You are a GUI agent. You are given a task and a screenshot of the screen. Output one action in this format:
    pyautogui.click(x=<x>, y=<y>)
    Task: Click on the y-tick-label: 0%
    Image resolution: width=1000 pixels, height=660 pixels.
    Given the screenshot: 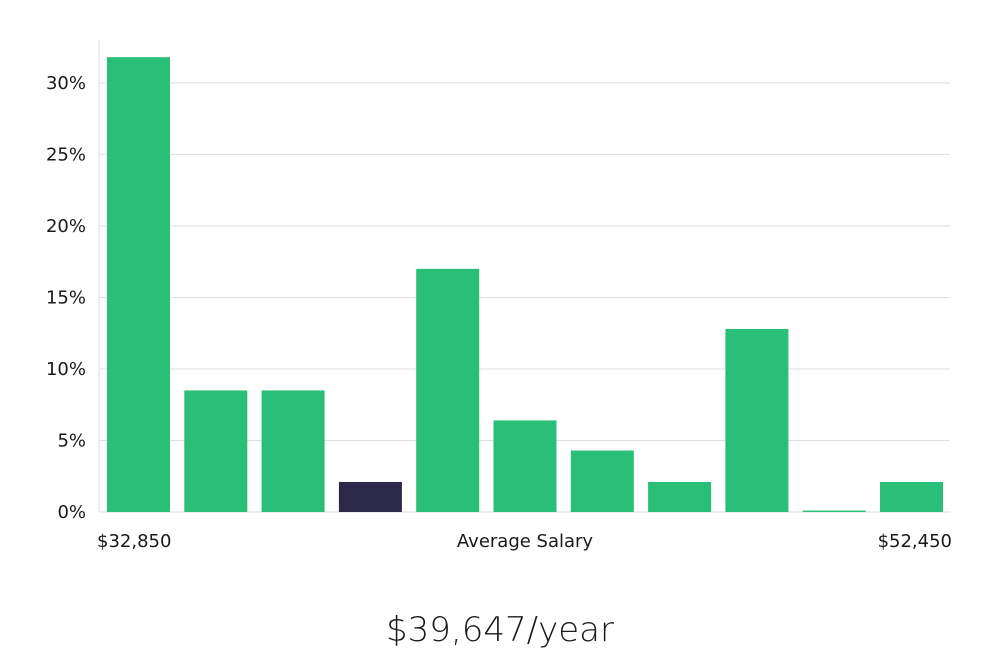 What is the action you would take?
    pyautogui.click(x=71, y=512)
    